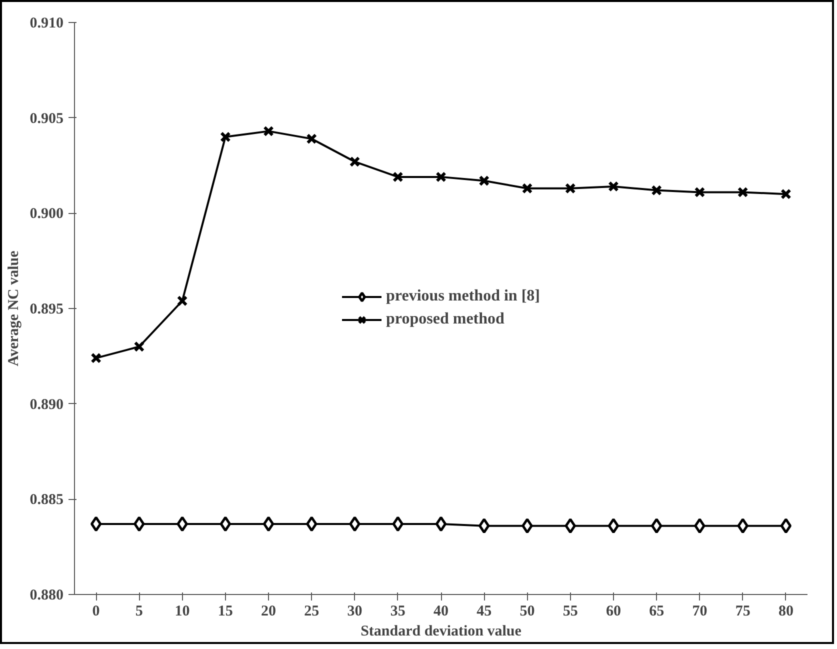  What do you see at coordinates (656, 612) in the screenshot?
I see `x-tick-label: 65` at bounding box center [656, 612].